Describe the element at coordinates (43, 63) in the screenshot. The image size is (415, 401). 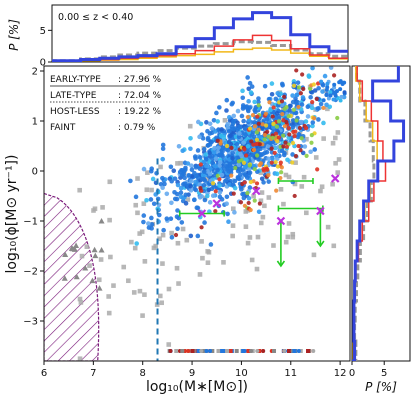
I see `top-y-tick-label-0: 0` at that location.